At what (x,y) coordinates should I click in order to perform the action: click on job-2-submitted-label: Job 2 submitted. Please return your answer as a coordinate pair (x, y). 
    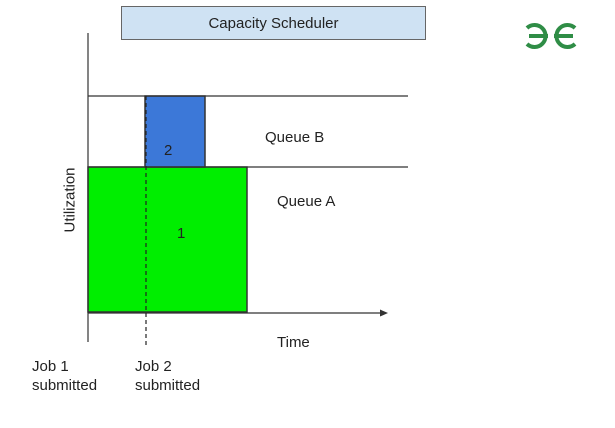
    Looking at the image, I should click on (167, 376).